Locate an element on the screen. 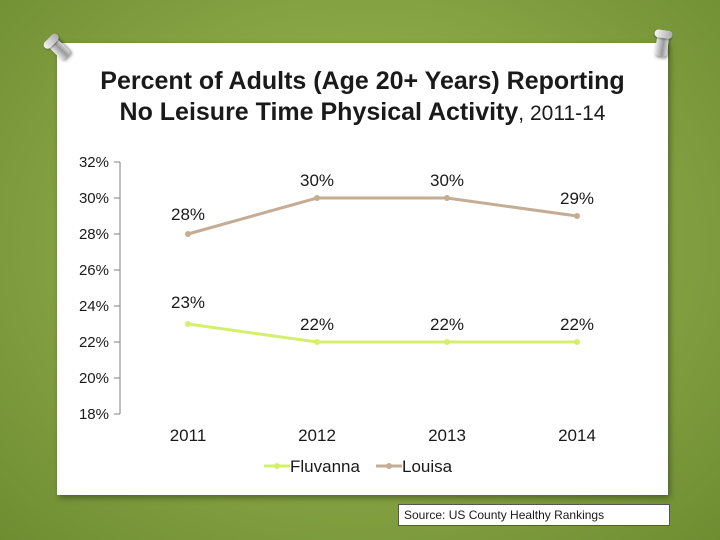 The height and width of the screenshot is (540, 720). title-line-2: No Leisure Time Physical Activity is located at coordinates (319, 112).